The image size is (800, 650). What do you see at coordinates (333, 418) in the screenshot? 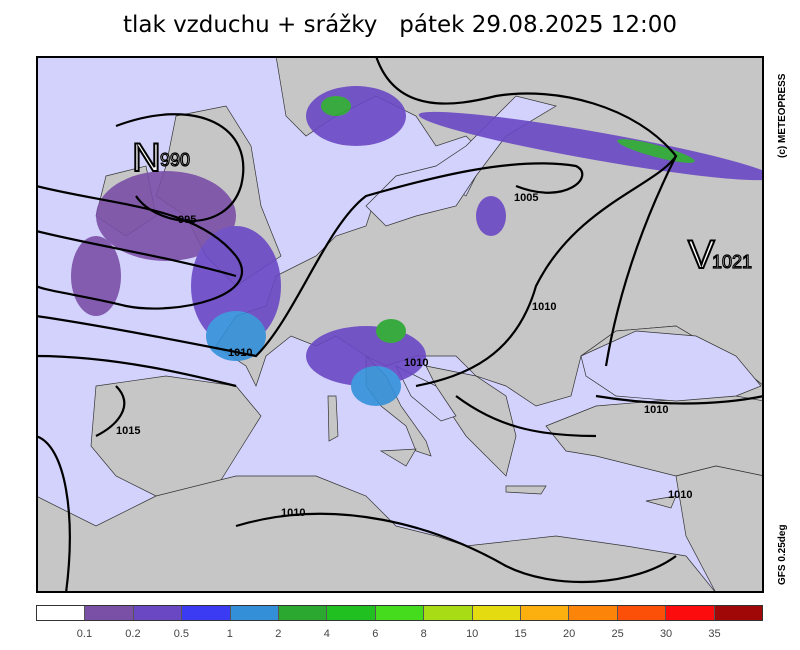
I see `land-sardinia-corsica` at bounding box center [333, 418].